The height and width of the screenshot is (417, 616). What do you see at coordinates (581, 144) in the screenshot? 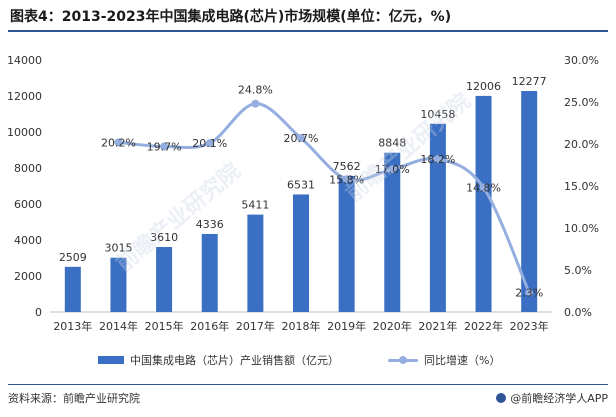
I see `y-right-tick-label: 20.0%` at bounding box center [581, 144].